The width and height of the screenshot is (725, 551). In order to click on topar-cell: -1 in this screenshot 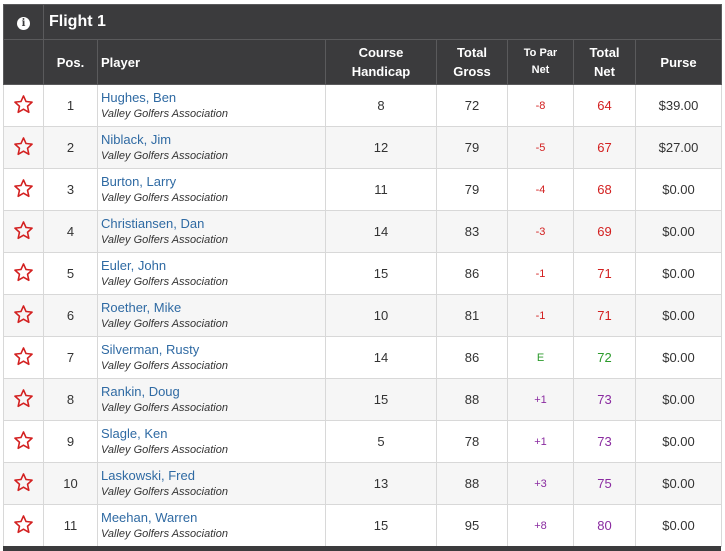, I will do `click(540, 315)`.